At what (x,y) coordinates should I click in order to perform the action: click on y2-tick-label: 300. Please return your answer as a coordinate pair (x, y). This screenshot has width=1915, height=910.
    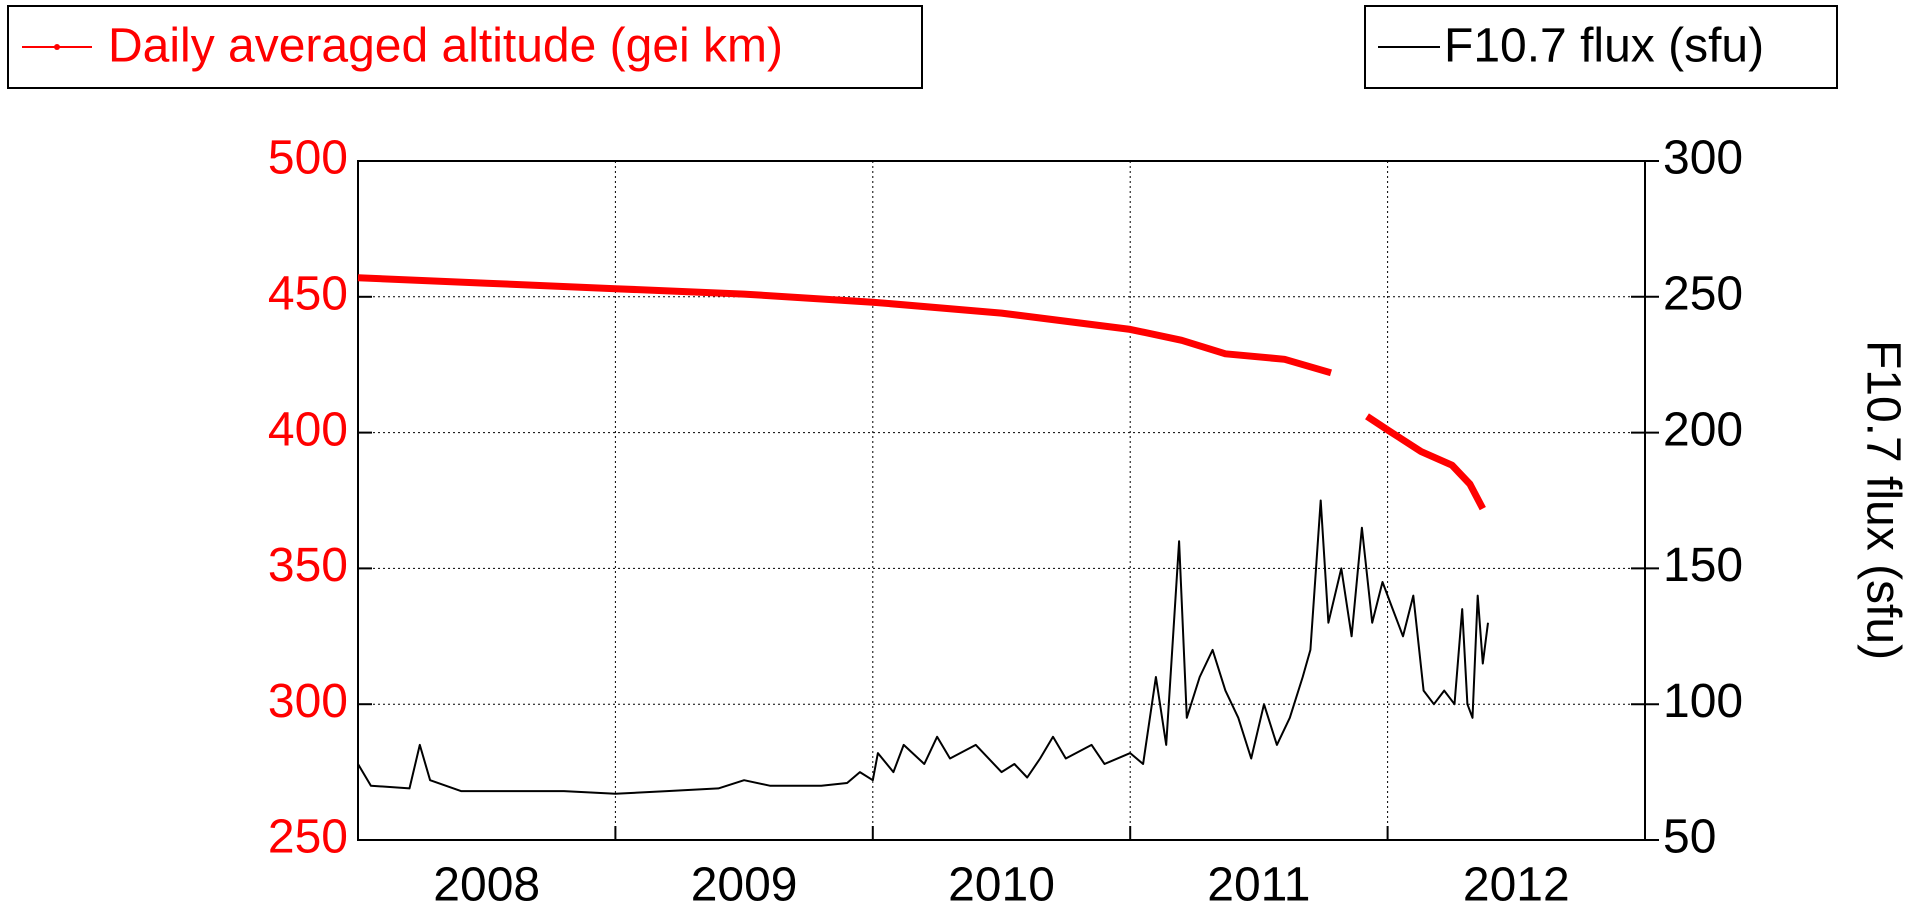
    Looking at the image, I should click on (1703, 158).